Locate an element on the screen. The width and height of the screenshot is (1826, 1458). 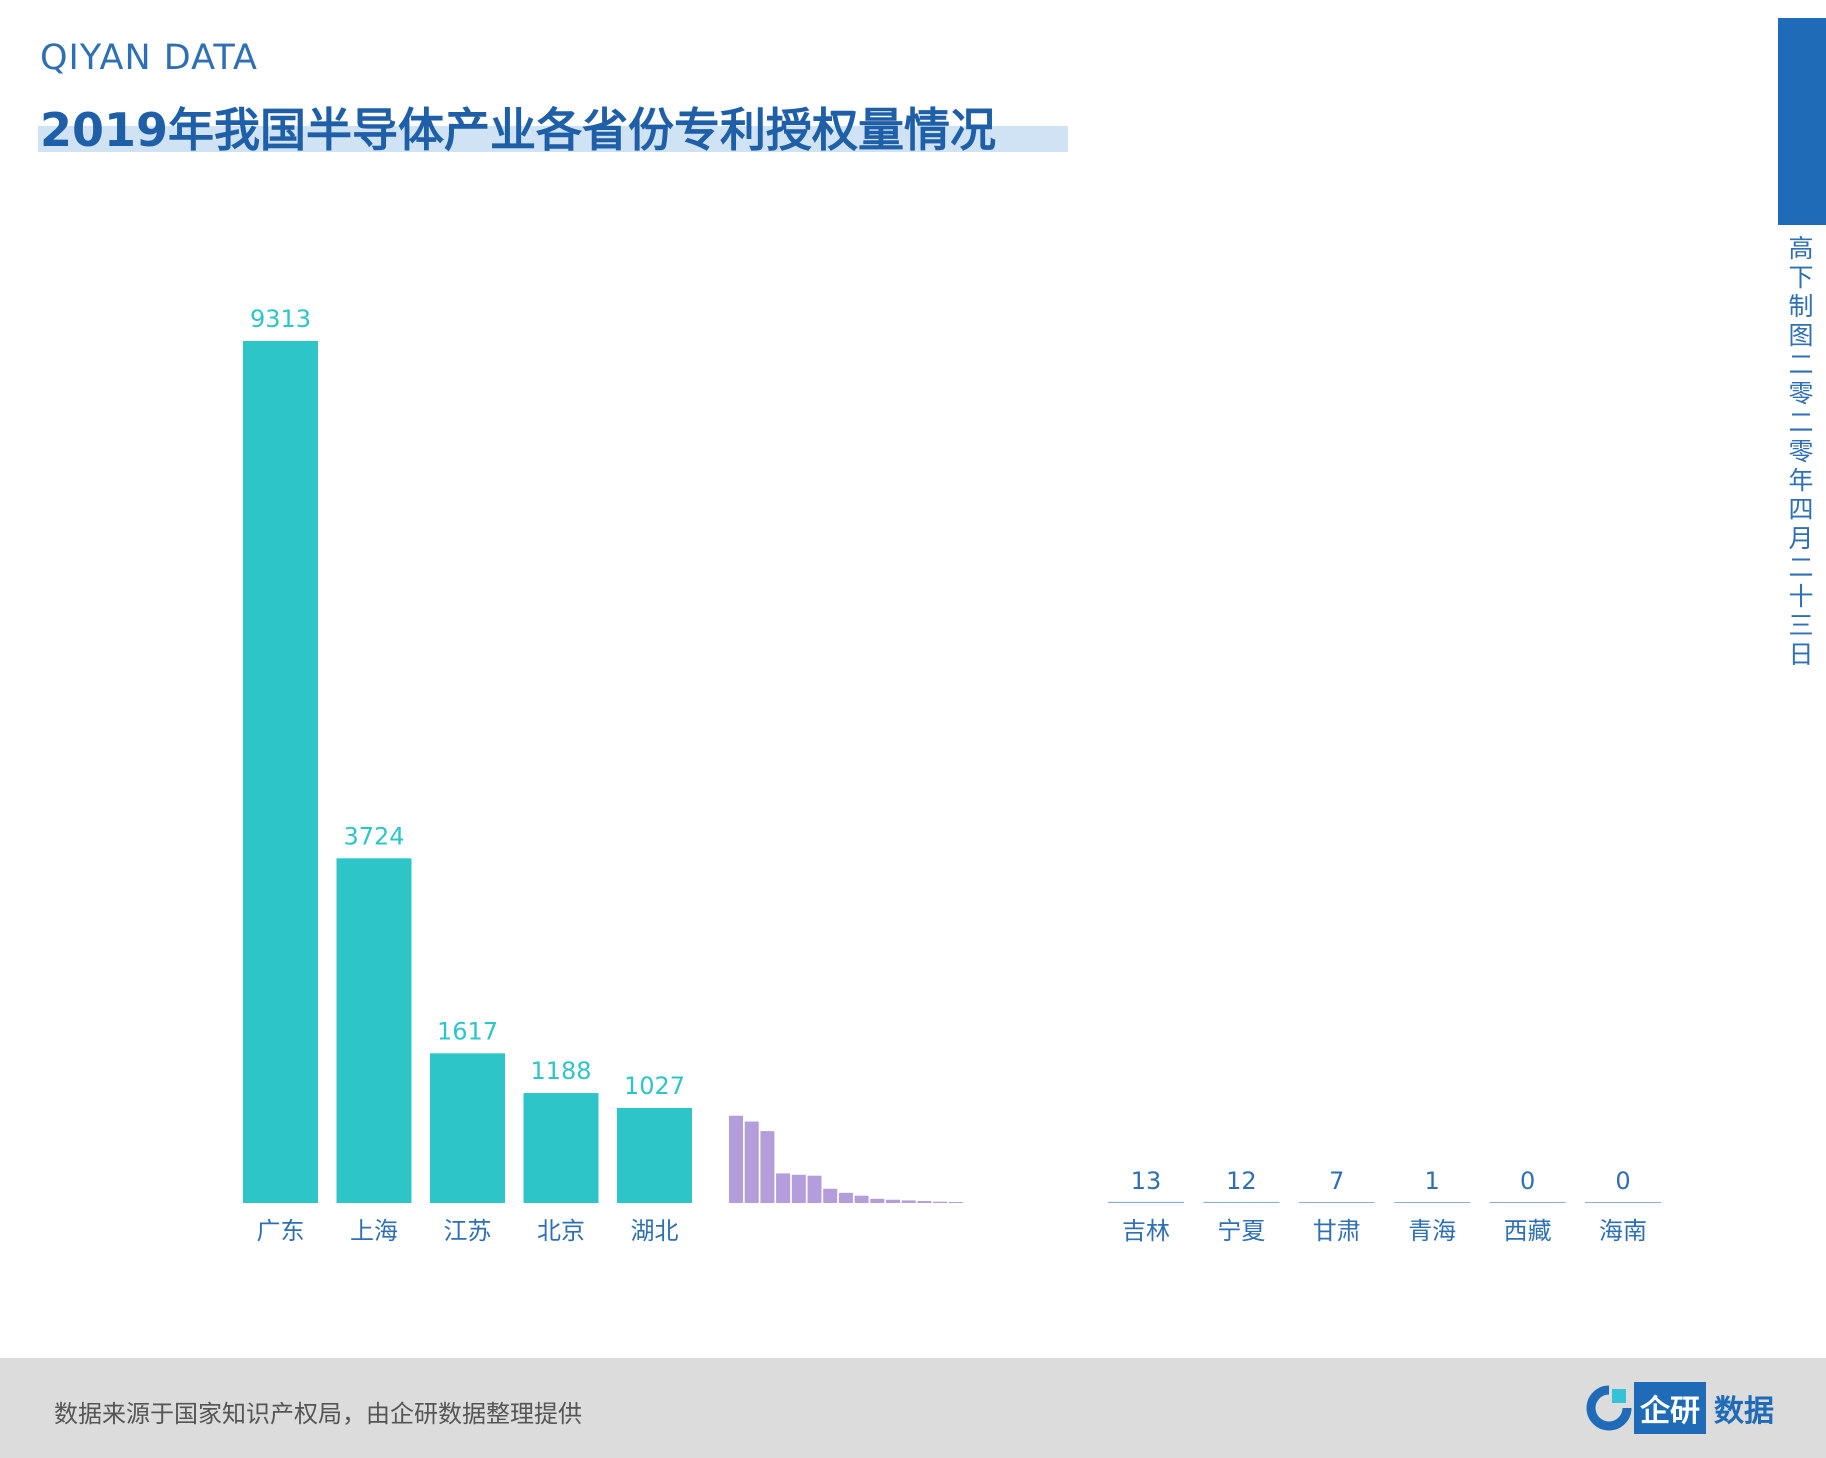
category-label-bottom-4: 西藏 is located at coordinates (1528, 1231).